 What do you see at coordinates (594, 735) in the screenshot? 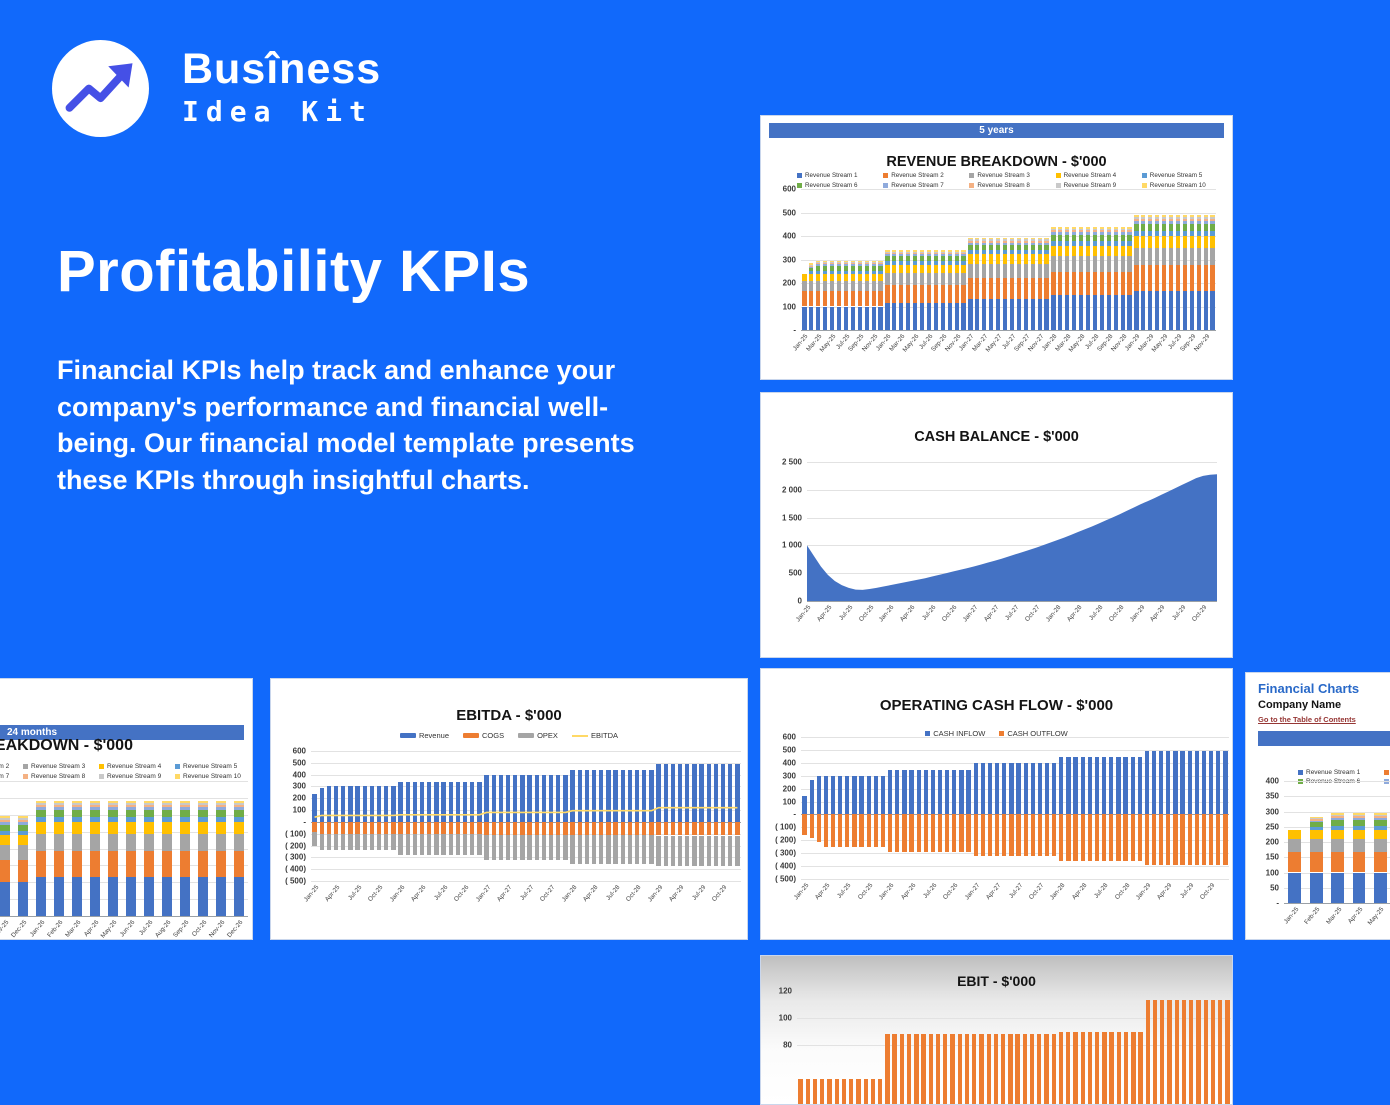
I see `legend-item: EBITDA` at bounding box center [594, 735].